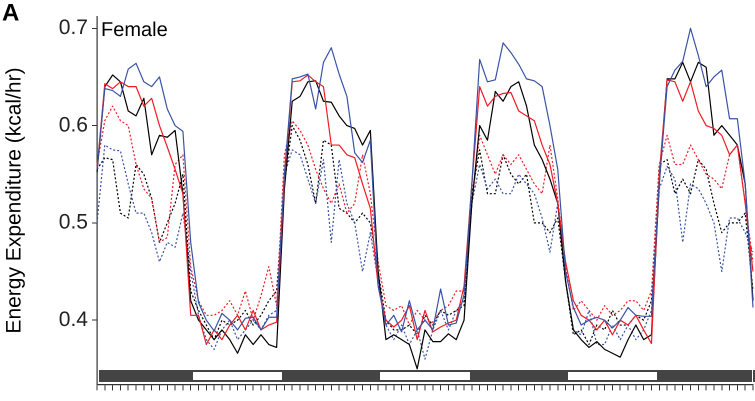 The height and width of the screenshot is (401, 755). I want to click on y-axis-title: Energy Expenditure (kcal/hr), so click(14, 200).